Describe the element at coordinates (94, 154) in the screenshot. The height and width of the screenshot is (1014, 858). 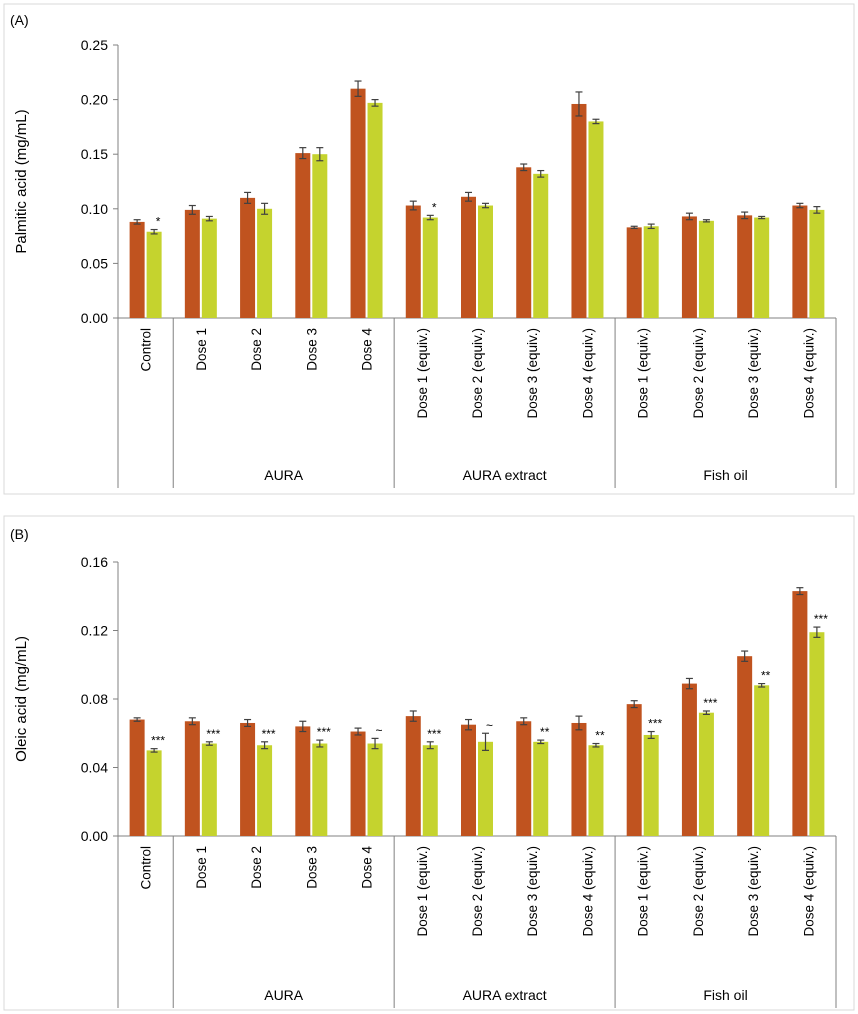
I see `y-tick-label: 0.15` at that location.